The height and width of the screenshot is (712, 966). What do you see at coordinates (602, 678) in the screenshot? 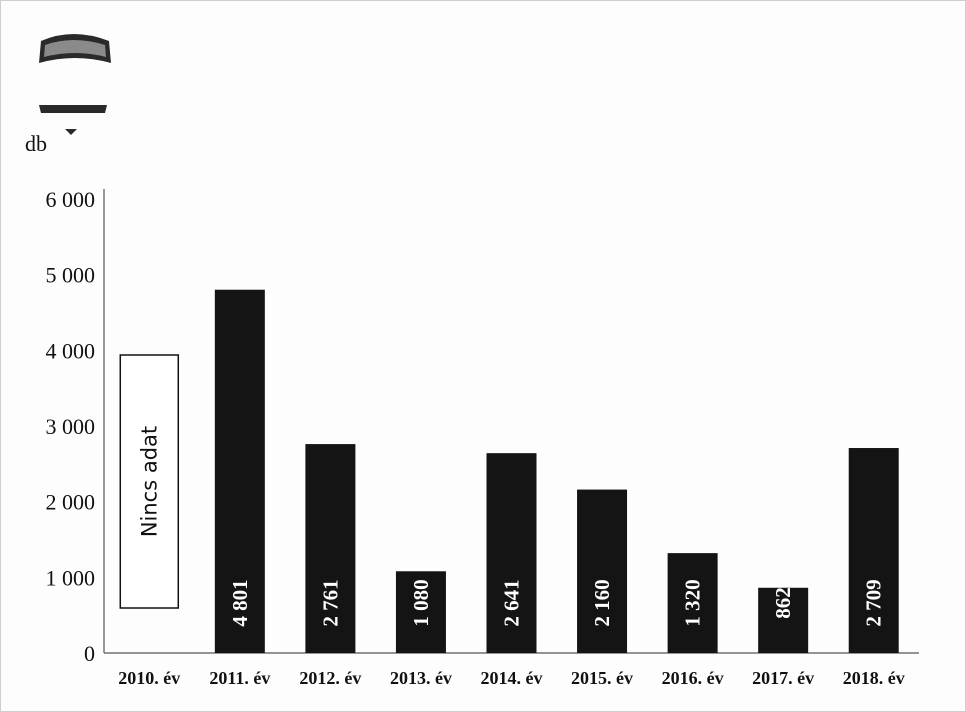
I see `x-tick-label: 2015. év` at bounding box center [602, 678].